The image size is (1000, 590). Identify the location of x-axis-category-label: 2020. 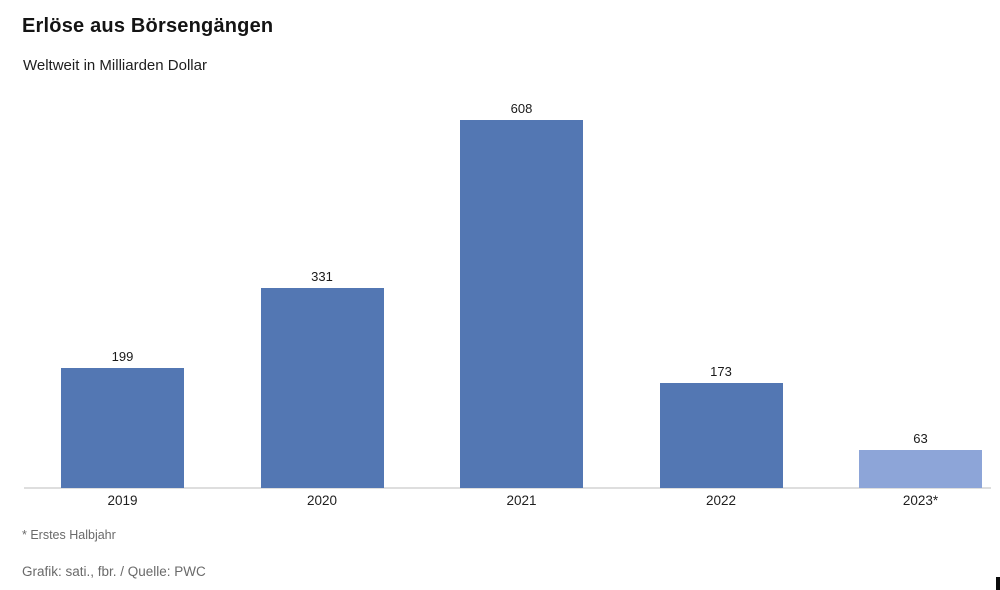
(322, 500).